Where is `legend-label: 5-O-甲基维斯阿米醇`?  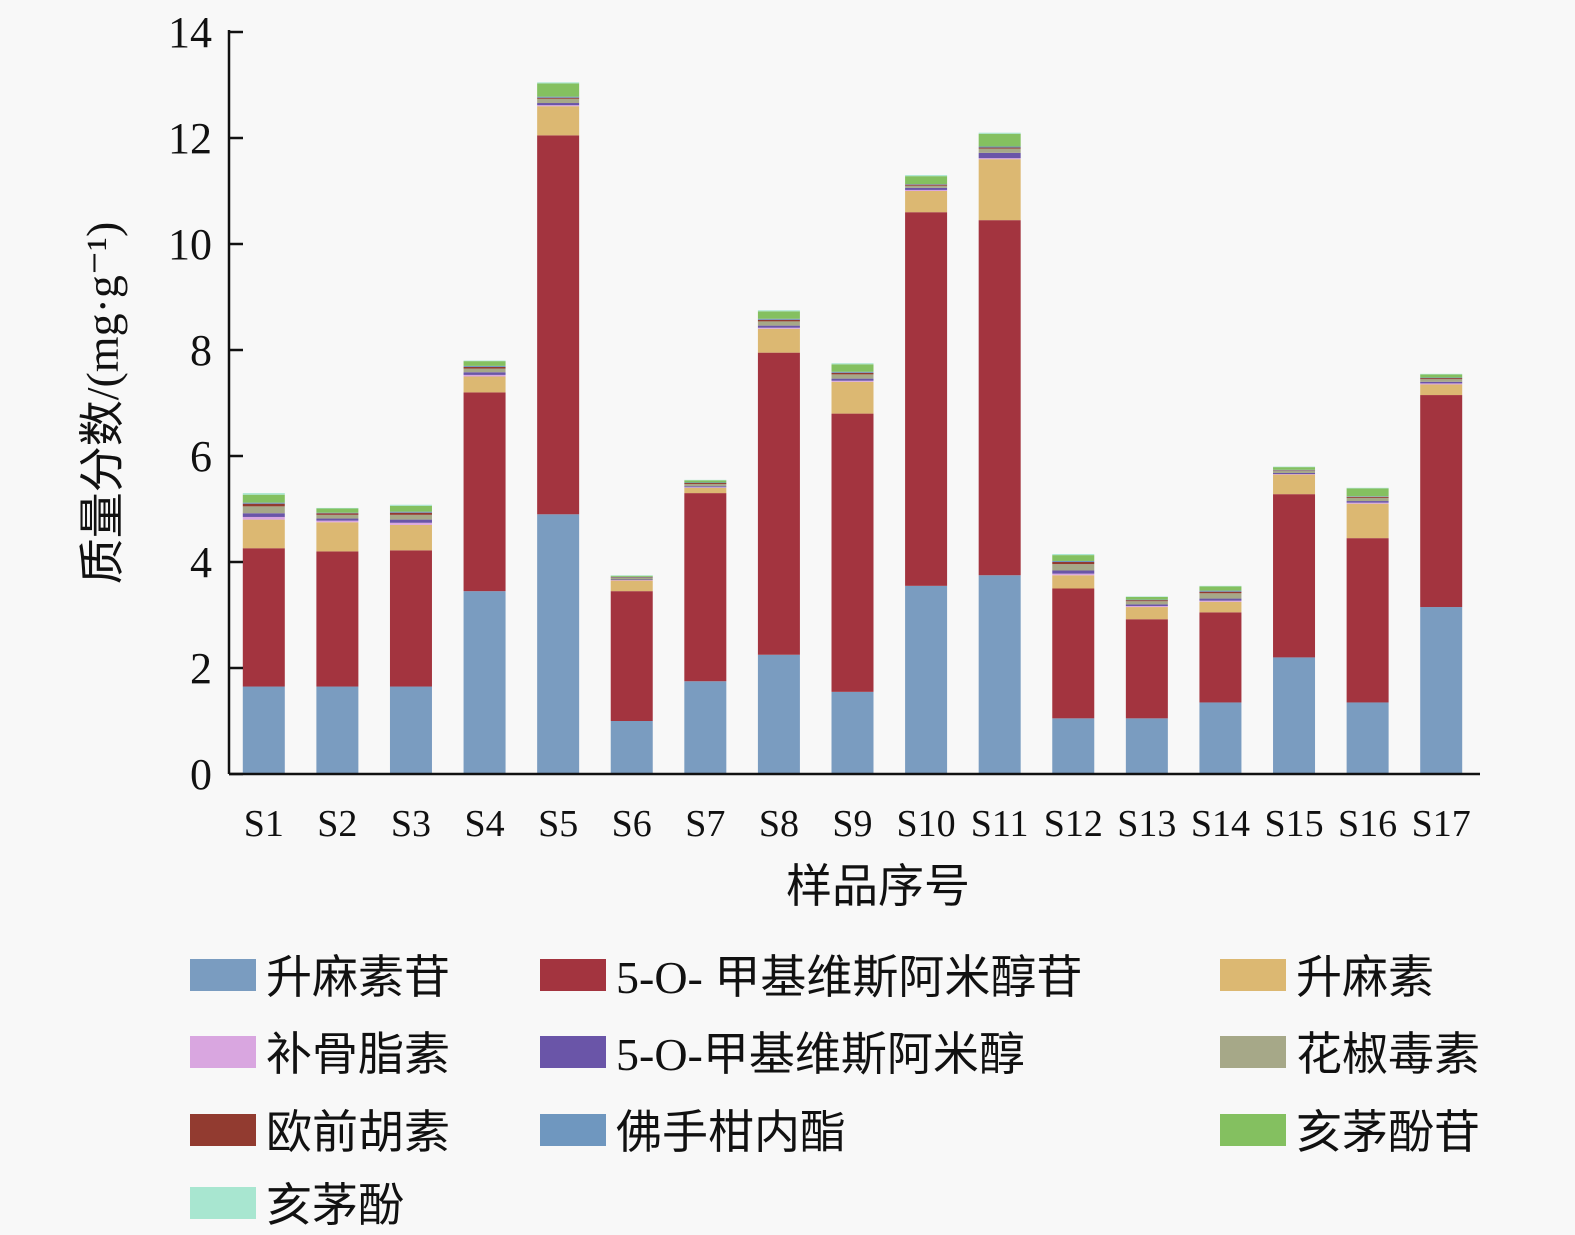
legend-label: 5-O-甲基维斯阿米醇 is located at coordinates (820, 1054).